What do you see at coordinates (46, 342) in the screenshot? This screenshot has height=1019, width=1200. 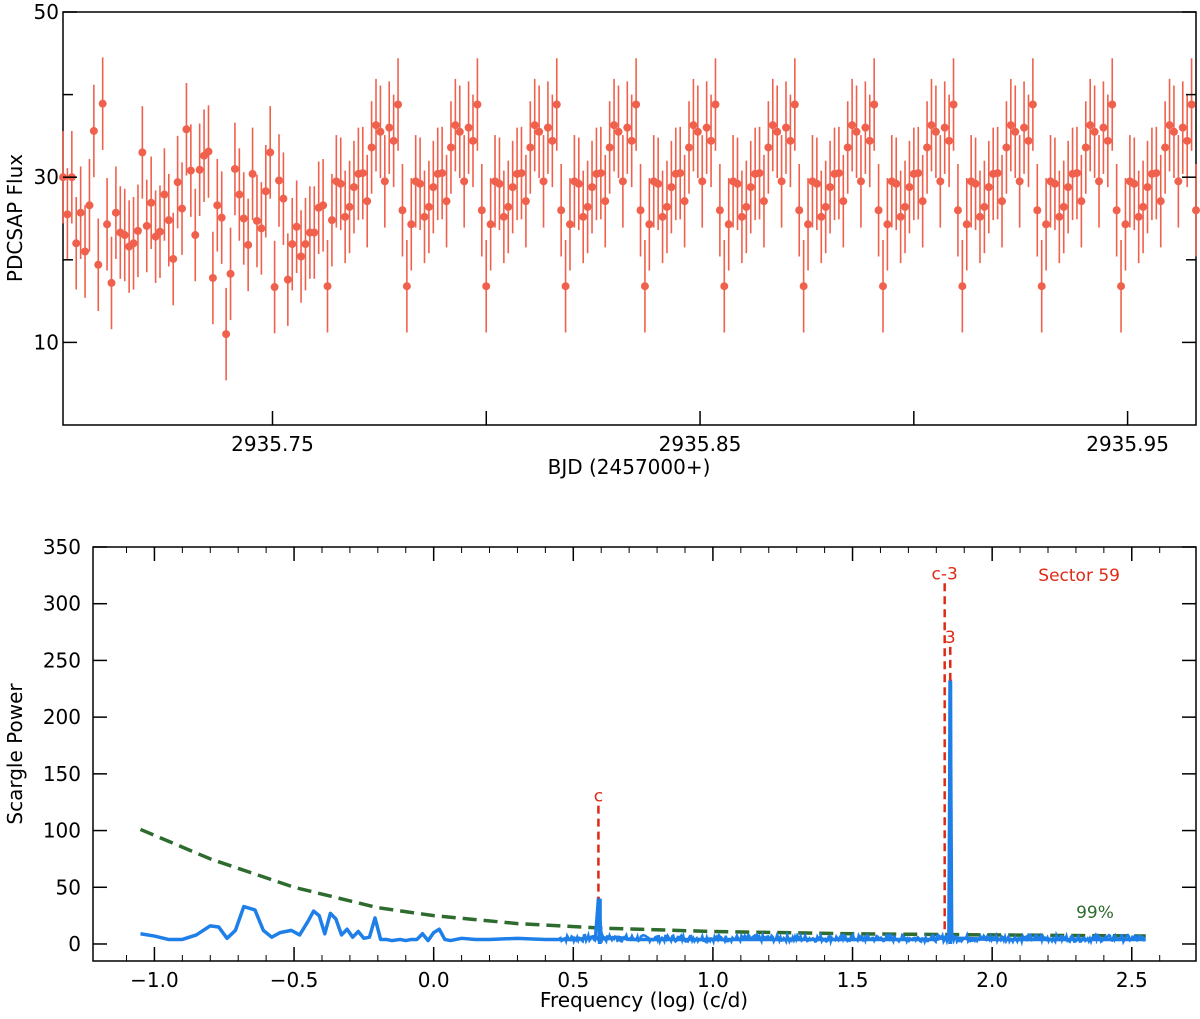 I see `y-tick-label: 10` at bounding box center [46, 342].